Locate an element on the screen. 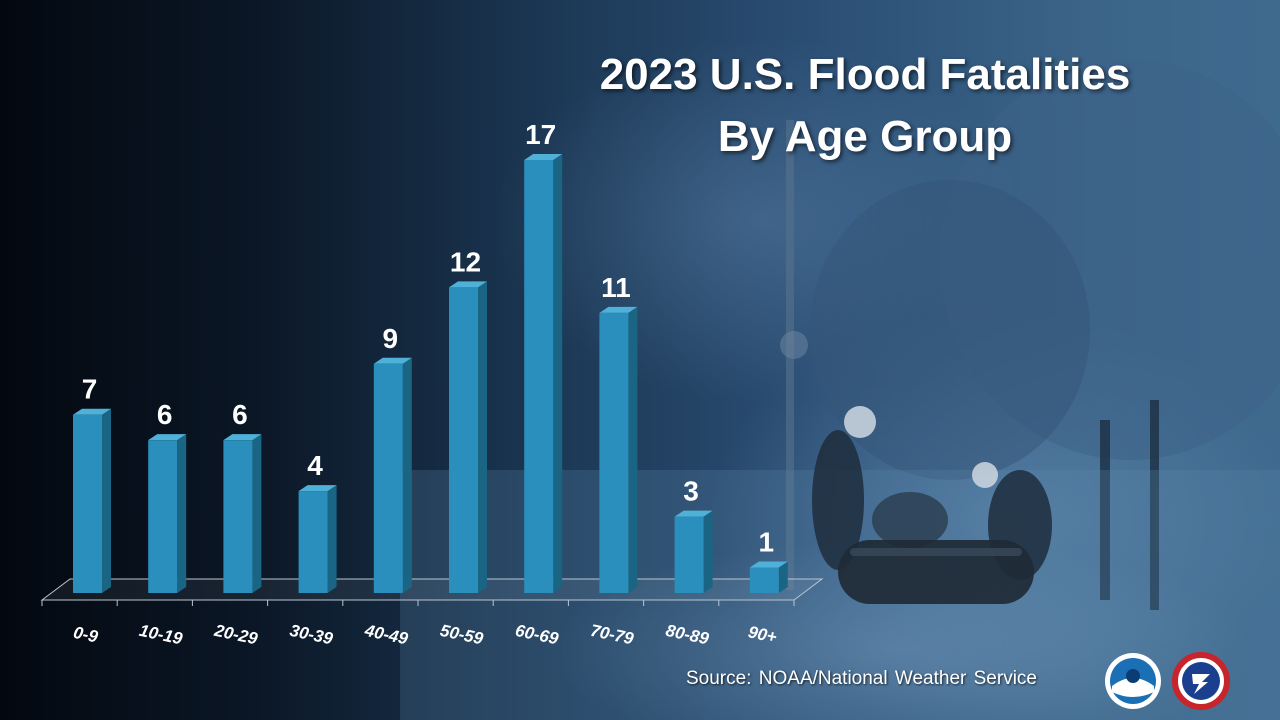  source-label: Source: is located at coordinates (719, 678).